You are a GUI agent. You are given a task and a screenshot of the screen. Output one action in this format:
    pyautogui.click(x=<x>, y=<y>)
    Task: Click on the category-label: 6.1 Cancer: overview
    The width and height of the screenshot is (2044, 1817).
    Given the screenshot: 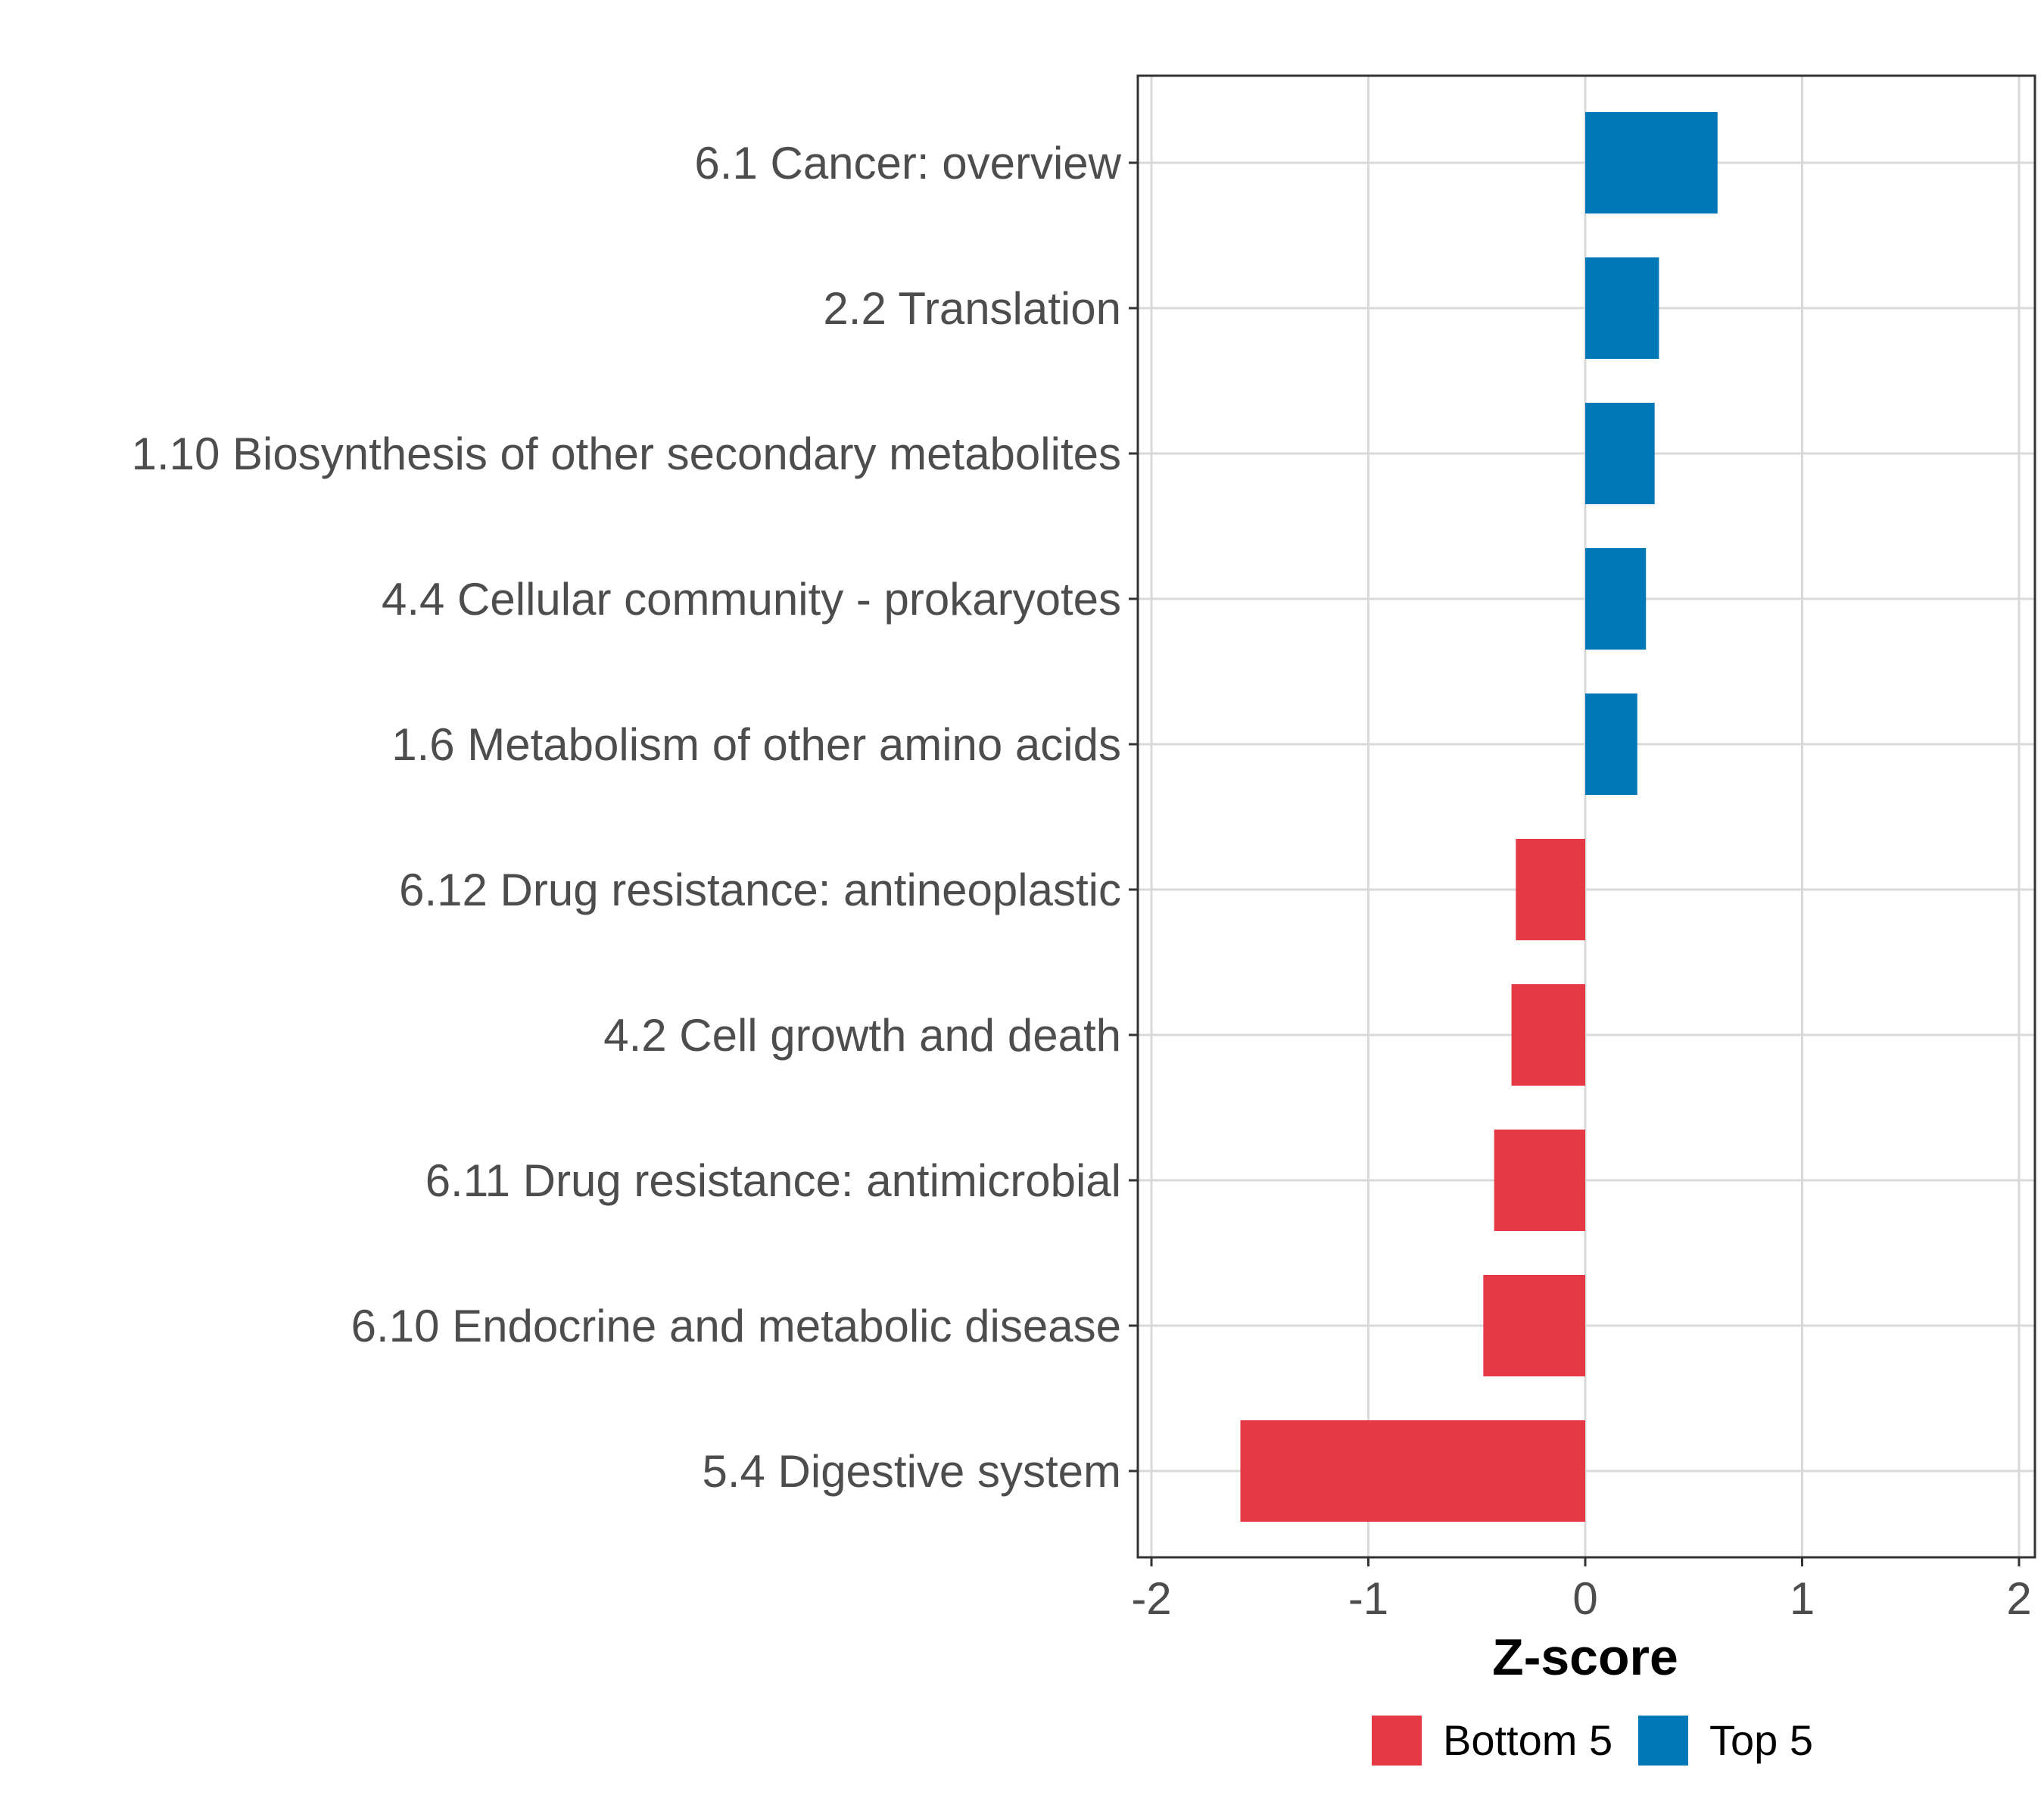 What is the action you would take?
    pyautogui.click(x=907, y=163)
    